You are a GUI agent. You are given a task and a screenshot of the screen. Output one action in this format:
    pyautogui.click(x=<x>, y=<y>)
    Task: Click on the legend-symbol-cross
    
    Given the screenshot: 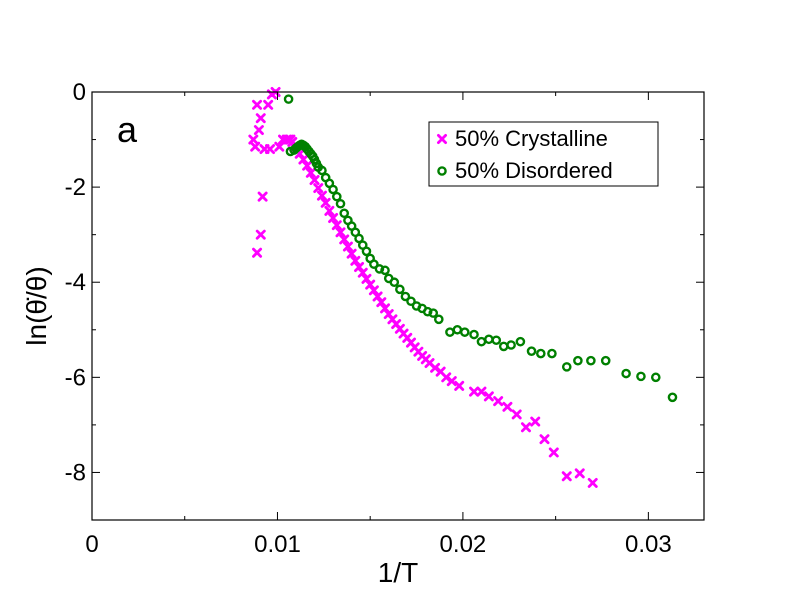 What is the action you would take?
    pyautogui.click(x=442, y=139)
    